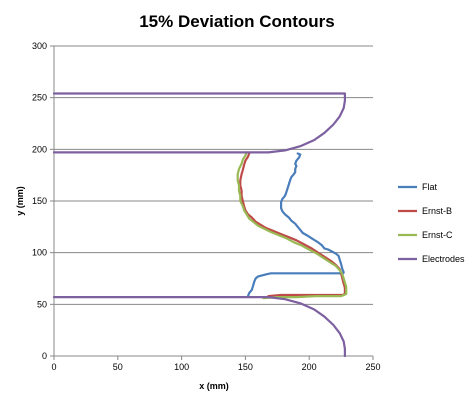 This screenshot has width=475, height=403. What do you see at coordinates (372, 367) in the screenshot?
I see `x-tick-label: 250` at bounding box center [372, 367].